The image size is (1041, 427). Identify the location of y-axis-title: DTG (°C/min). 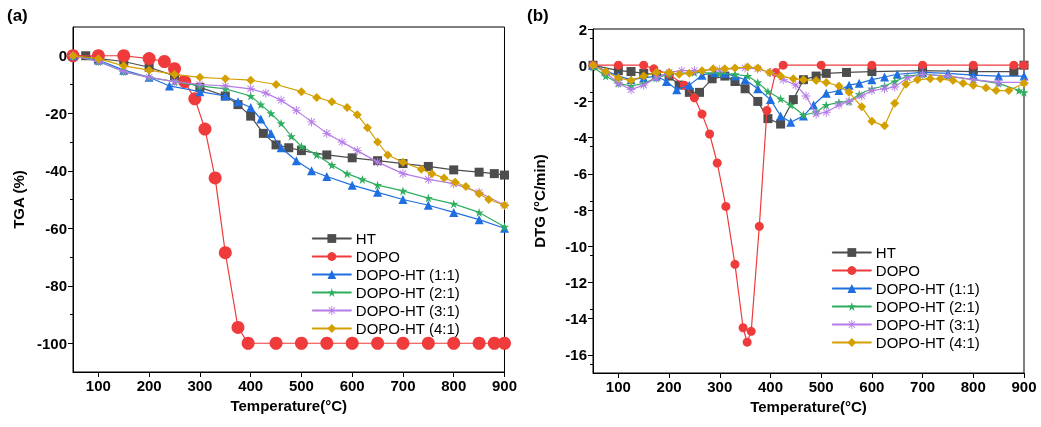
(539, 201).